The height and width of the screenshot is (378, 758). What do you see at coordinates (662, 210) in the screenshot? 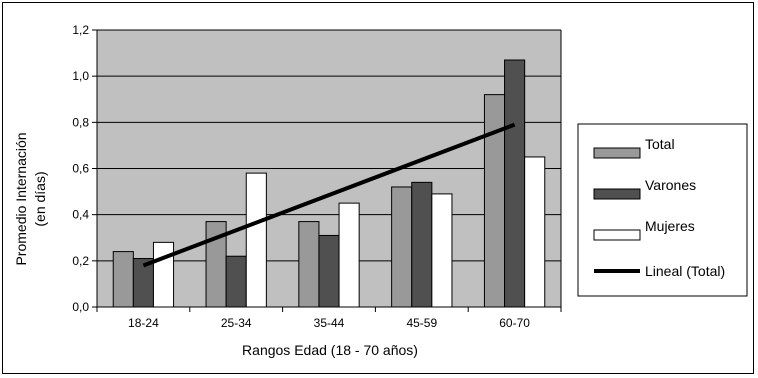
I see `legend: Total Varones Mujeres Lineal (Total)` at bounding box center [662, 210].